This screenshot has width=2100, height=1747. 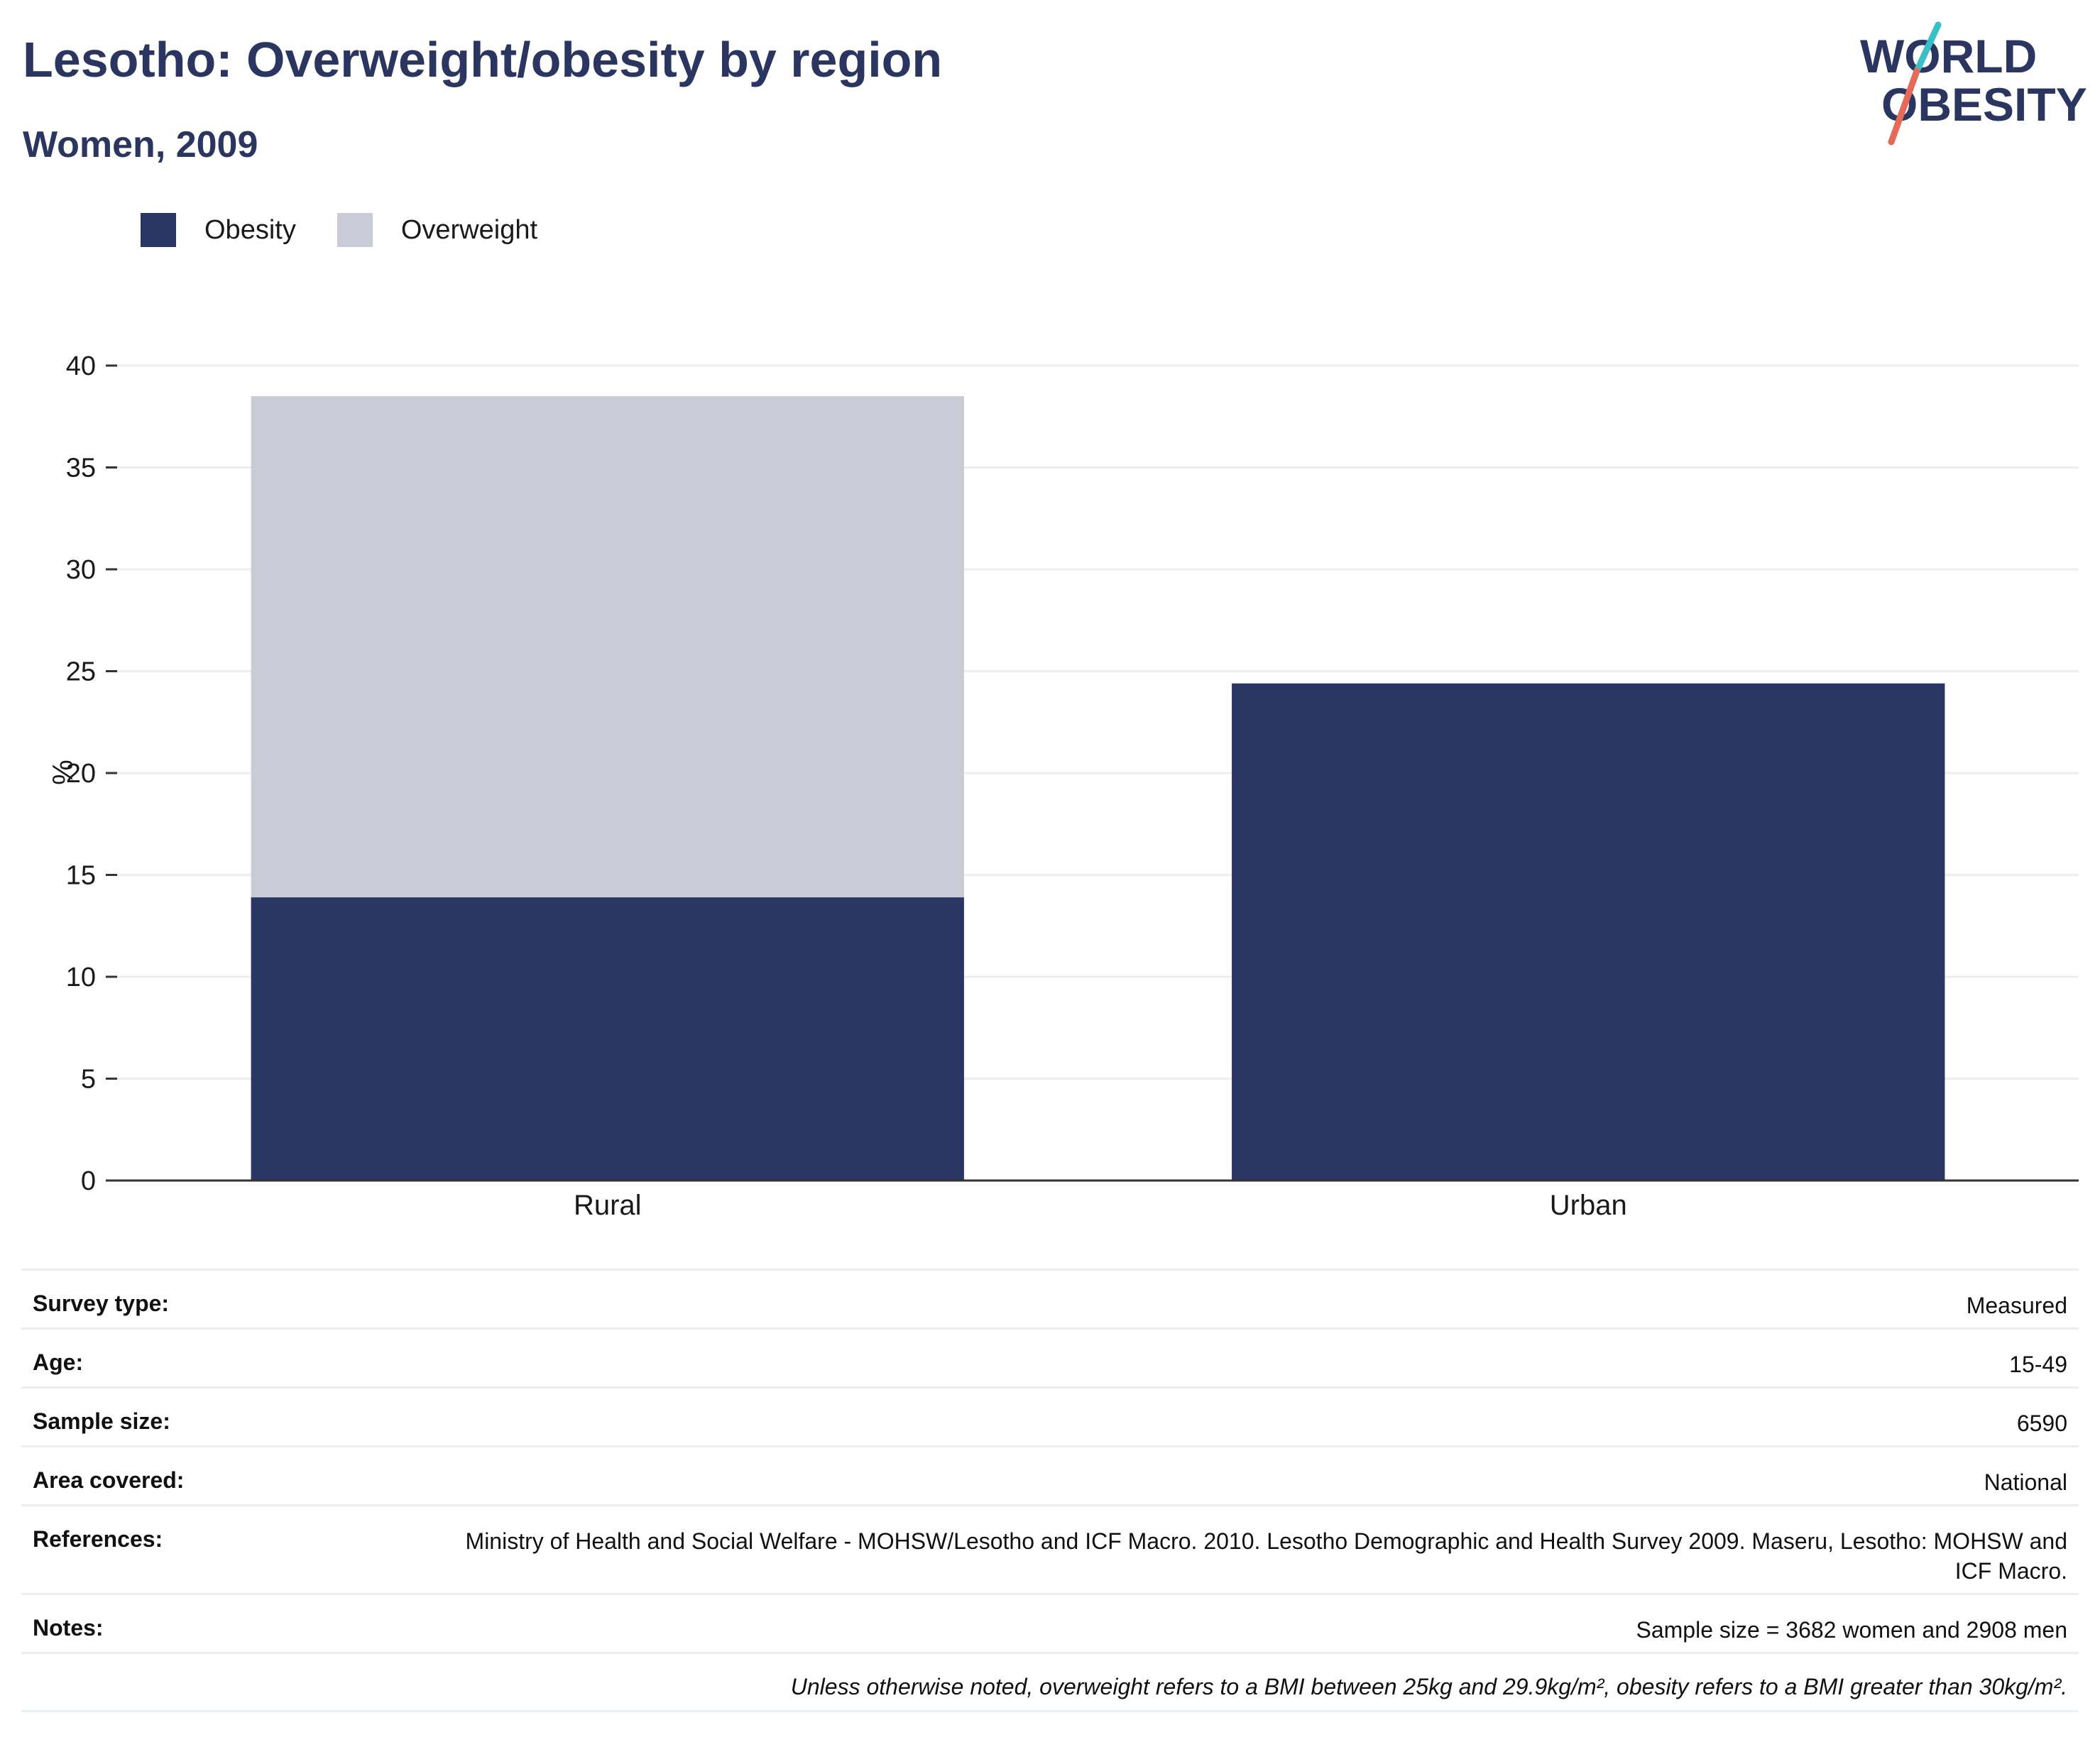 What do you see at coordinates (158, 230) in the screenshot?
I see `legend-swatch-obesity` at bounding box center [158, 230].